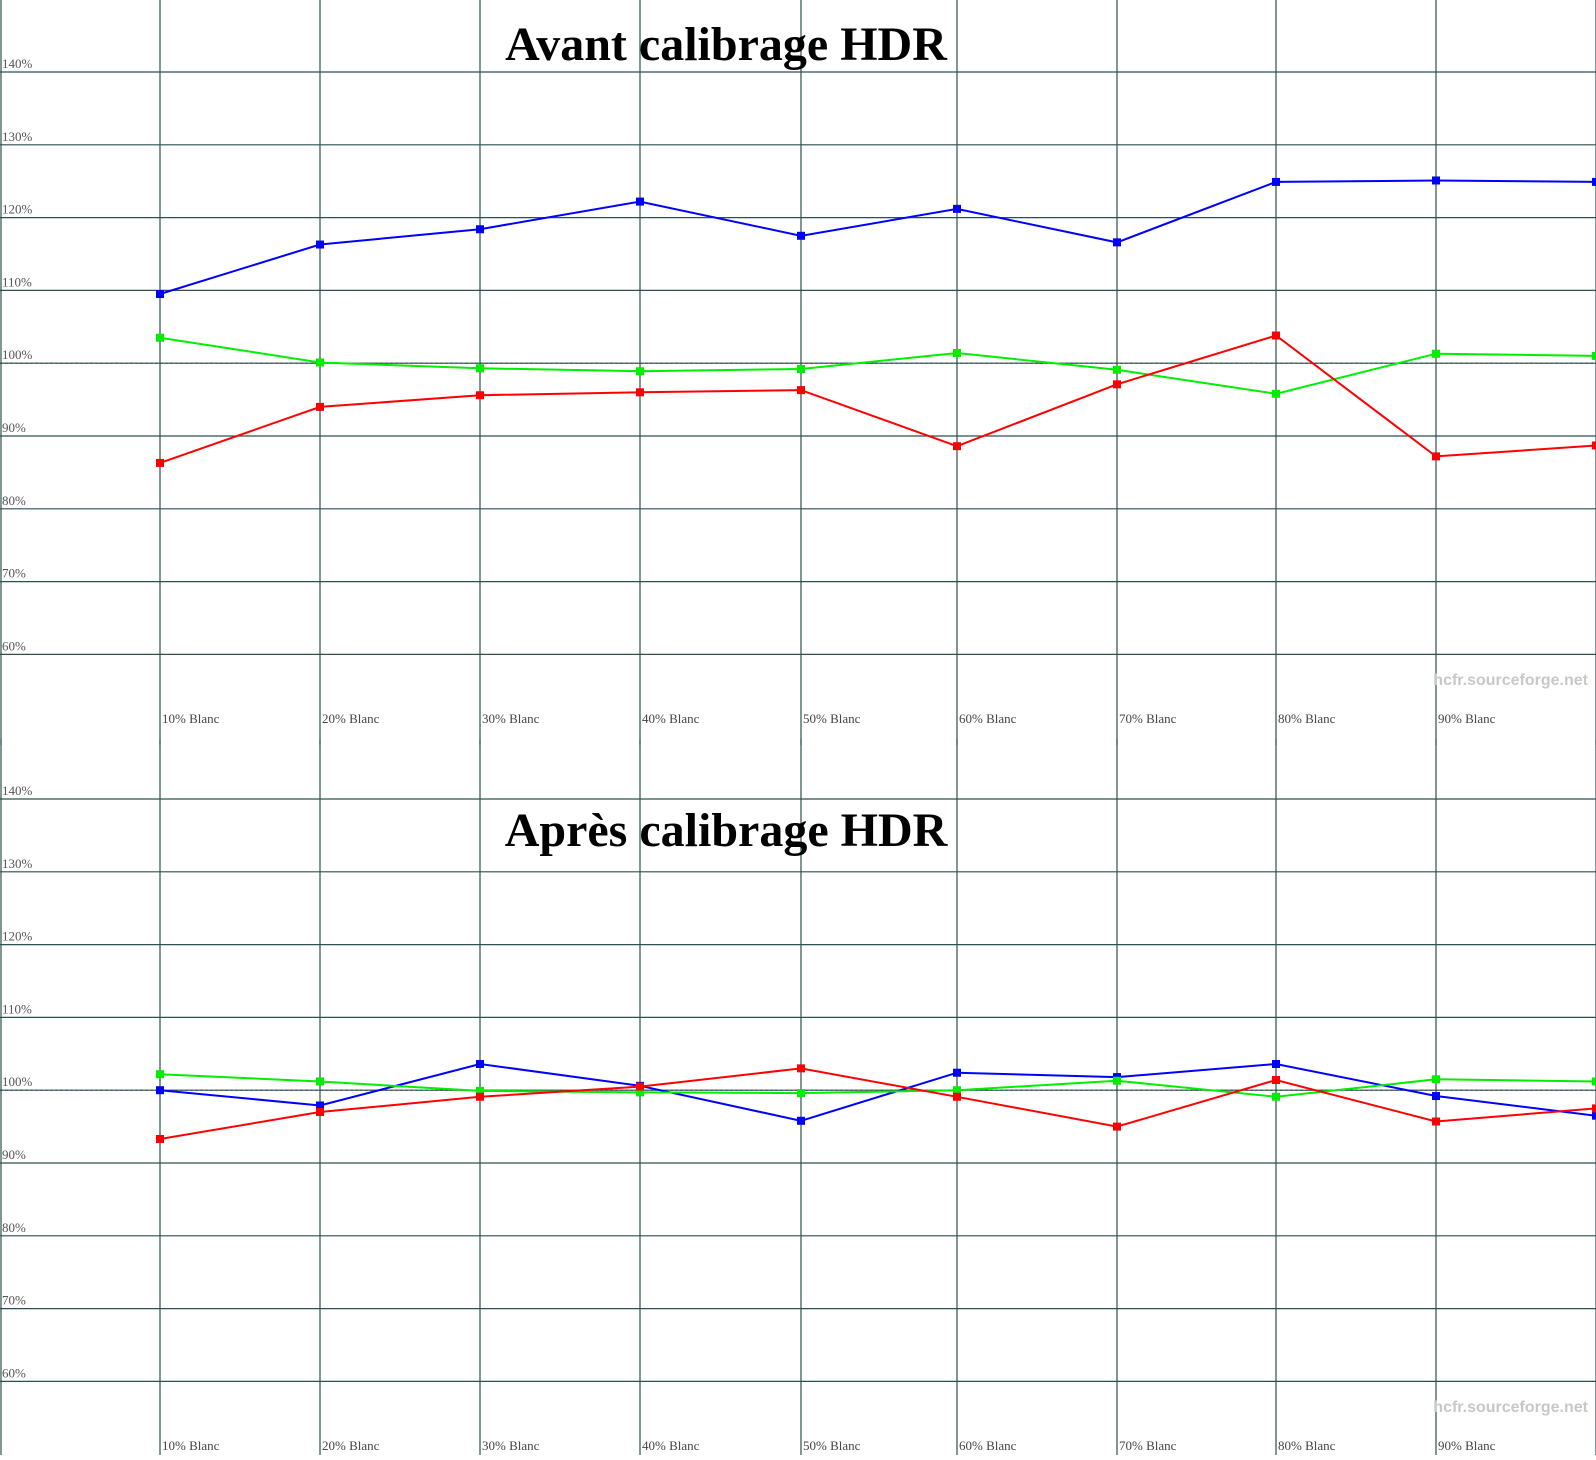 The image size is (1596, 1460). What do you see at coordinates (726, 44) in the screenshot?
I see `chart-title: Avant calibrage HDR` at bounding box center [726, 44].